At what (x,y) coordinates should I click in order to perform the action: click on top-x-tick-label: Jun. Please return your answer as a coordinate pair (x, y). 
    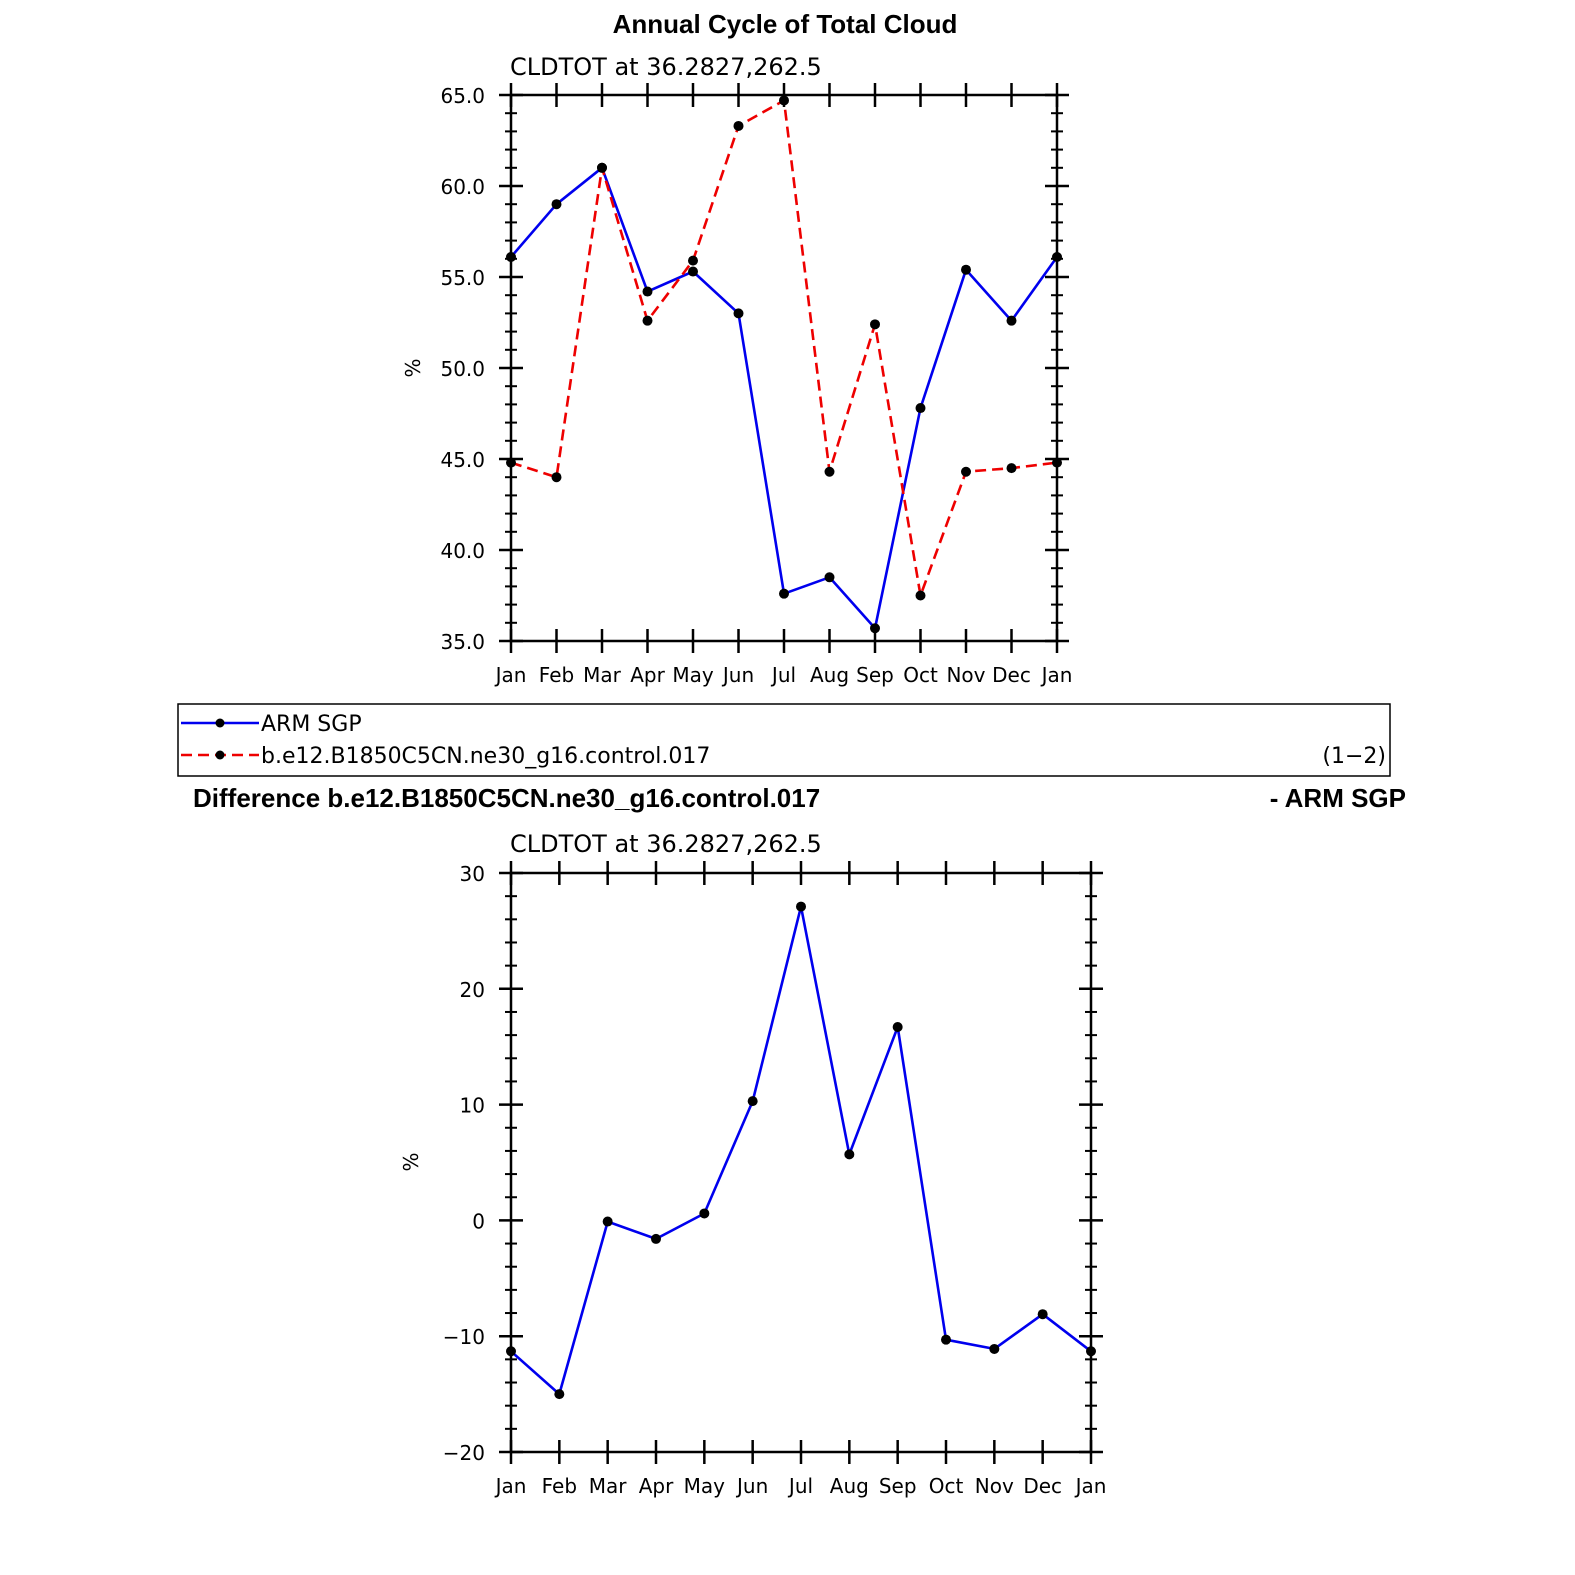
    Looking at the image, I should click on (737, 675).